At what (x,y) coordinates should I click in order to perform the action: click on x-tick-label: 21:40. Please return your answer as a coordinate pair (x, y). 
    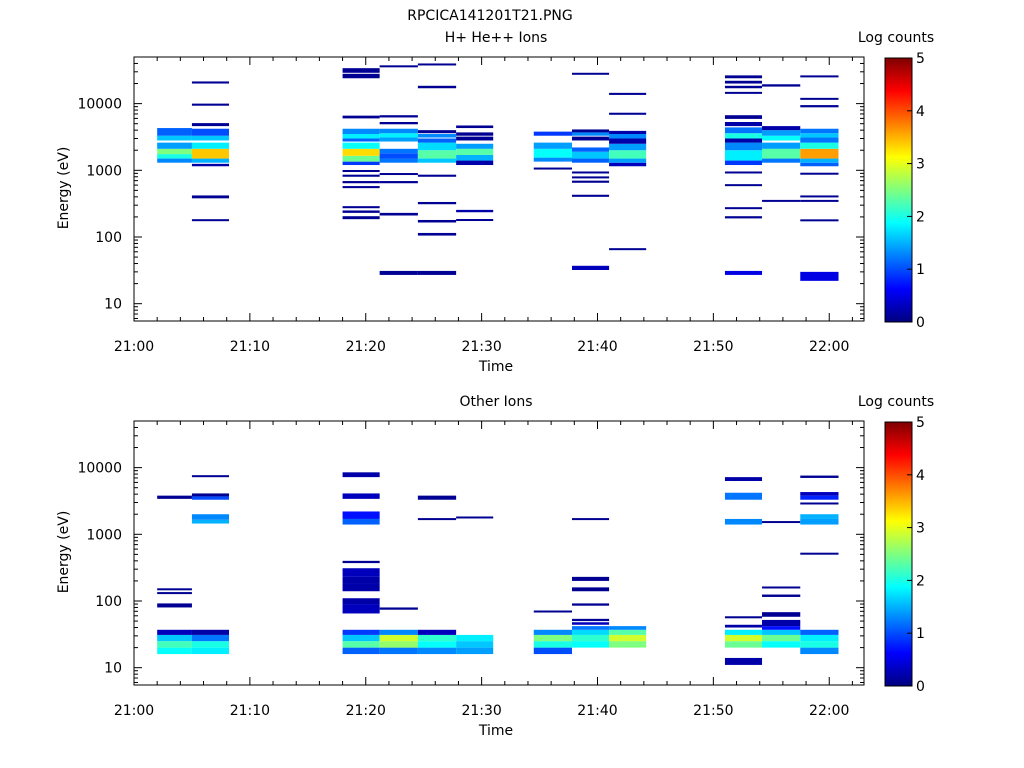
    Looking at the image, I should click on (597, 347).